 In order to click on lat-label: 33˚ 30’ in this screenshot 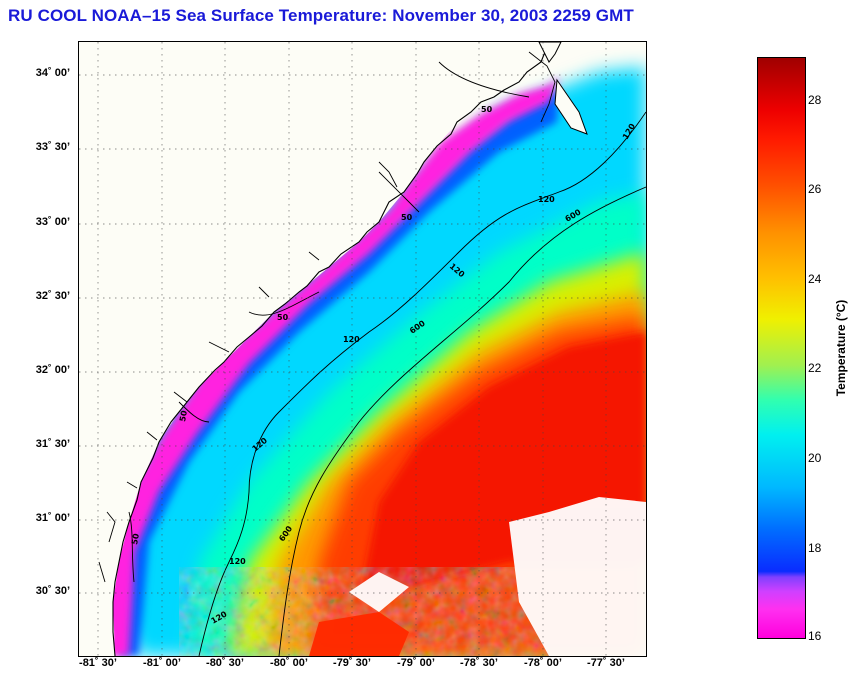, I will do `click(52, 147)`.